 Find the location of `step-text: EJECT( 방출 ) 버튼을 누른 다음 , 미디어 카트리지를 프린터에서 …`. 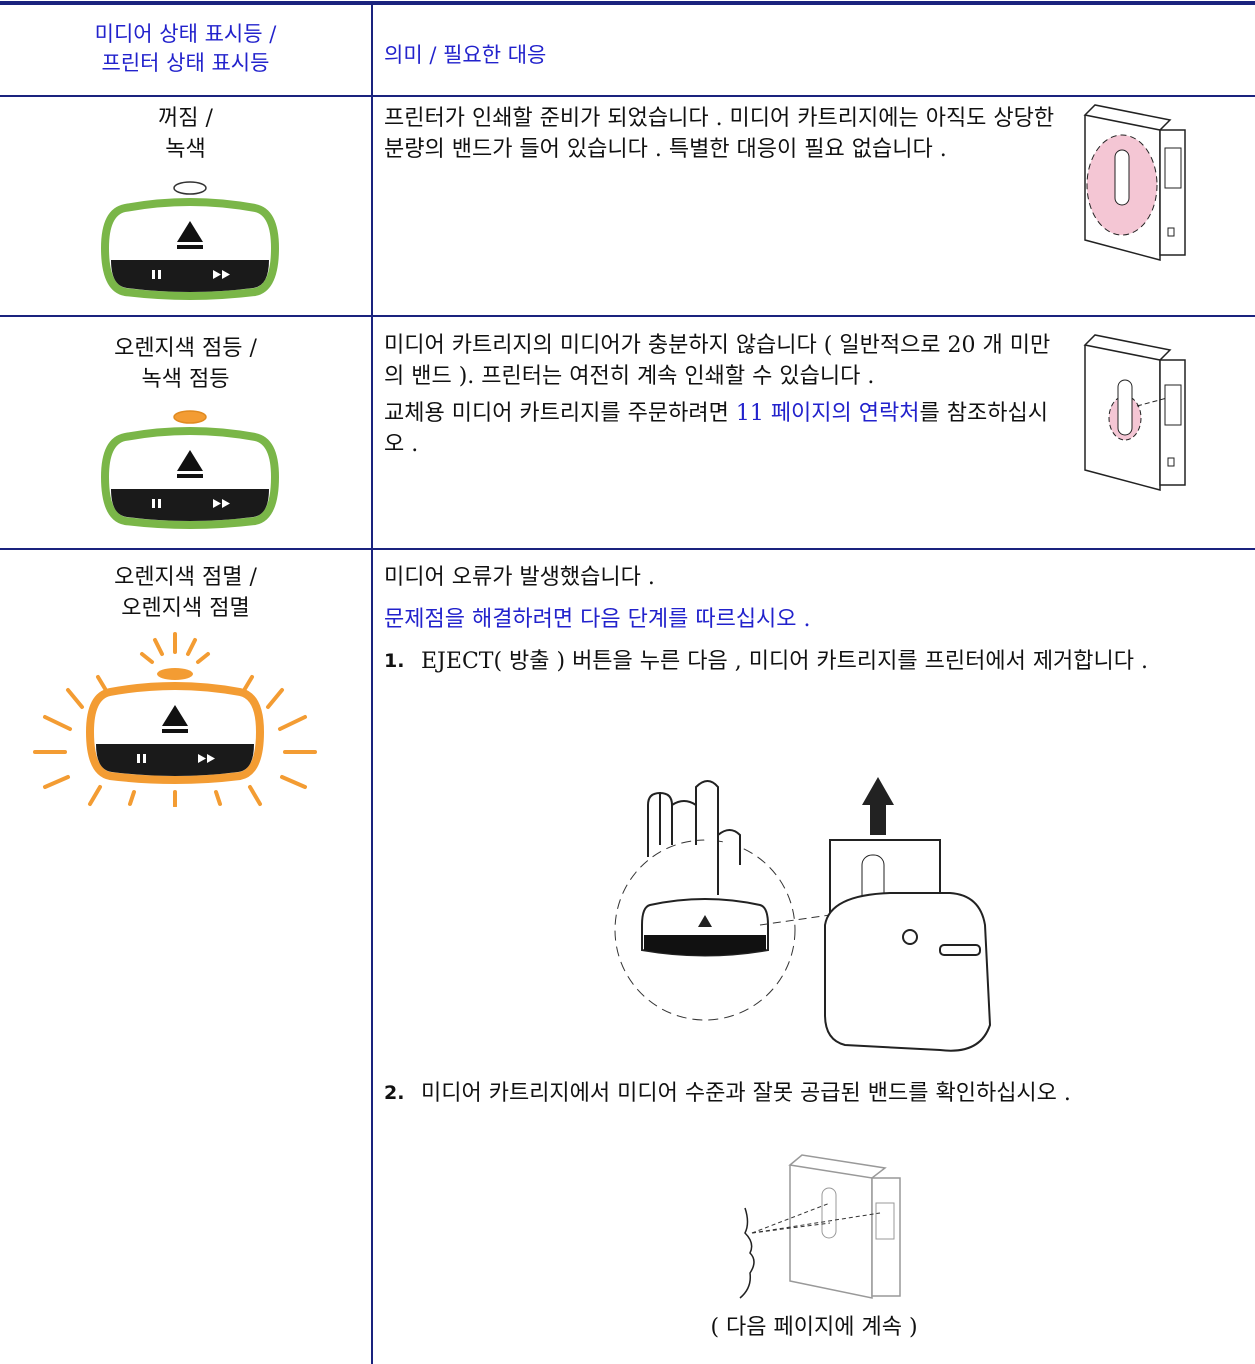

step-text: EJECT( 방출 ) 버튼을 누른 다음 , 미디어 카트리지를 프린터에서 … is located at coordinates (785, 661).